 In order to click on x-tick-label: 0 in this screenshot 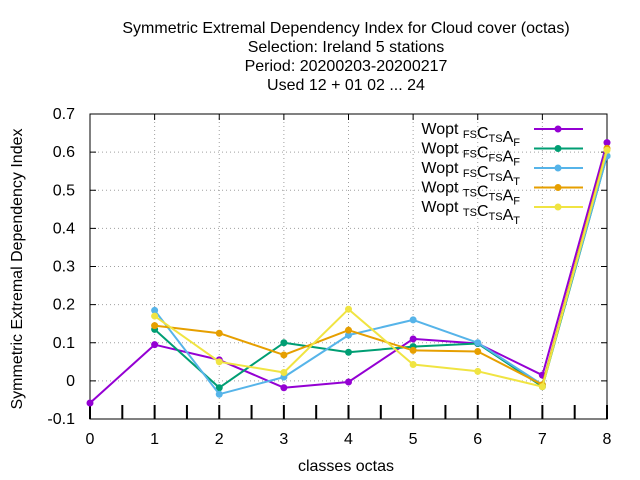, I will do `click(90, 439)`.